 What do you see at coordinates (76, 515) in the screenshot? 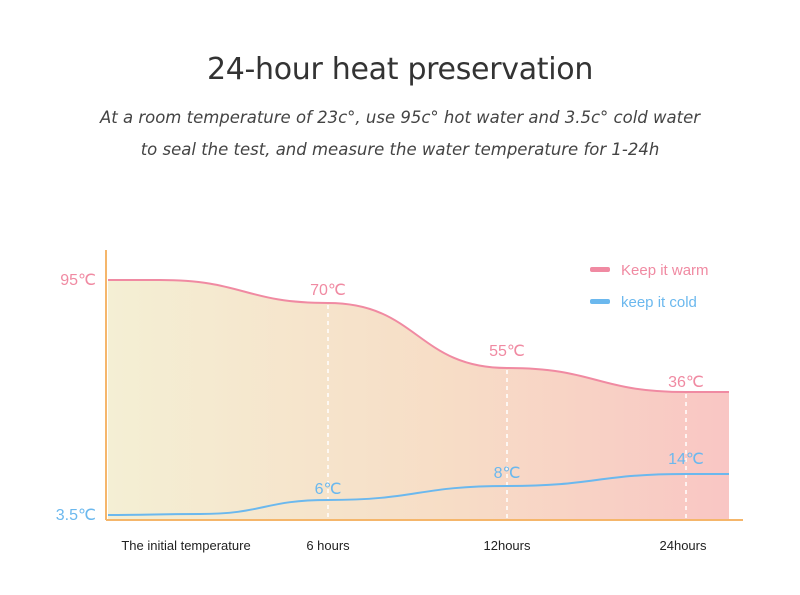
I see `y-tick-label-bottom: 3.5℃` at bounding box center [76, 515].